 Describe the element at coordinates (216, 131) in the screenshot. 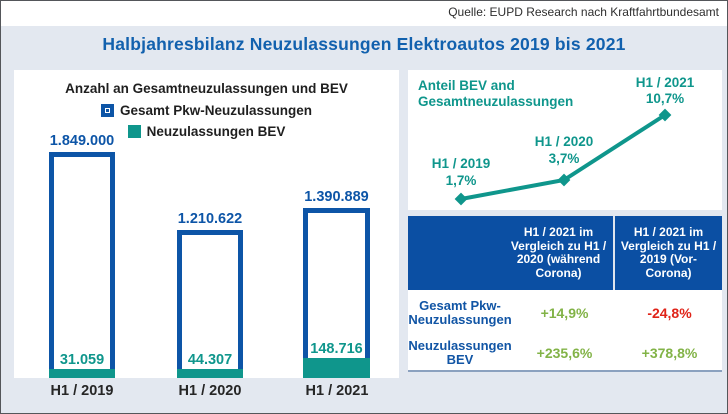

I see `legend-label-bev: Neuzulassungen BEV` at that location.